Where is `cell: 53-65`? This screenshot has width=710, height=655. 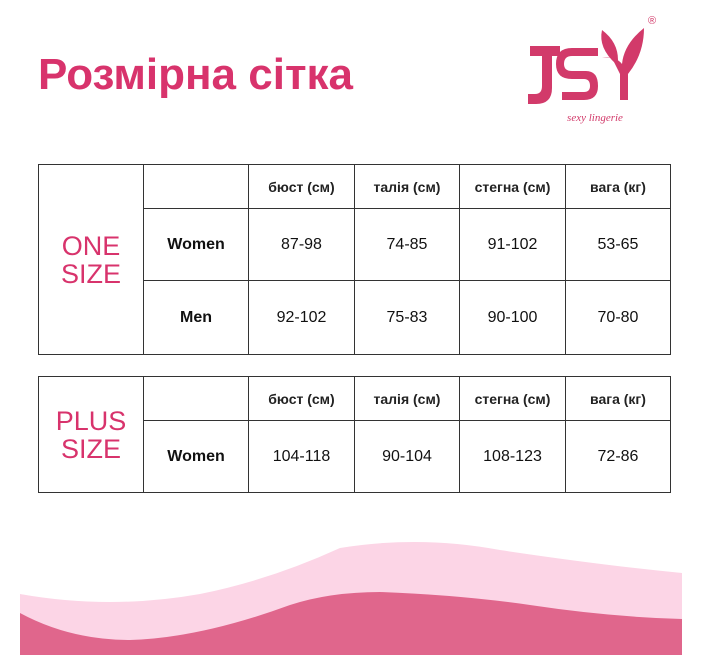 cell: 53-65 is located at coordinates (618, 244).